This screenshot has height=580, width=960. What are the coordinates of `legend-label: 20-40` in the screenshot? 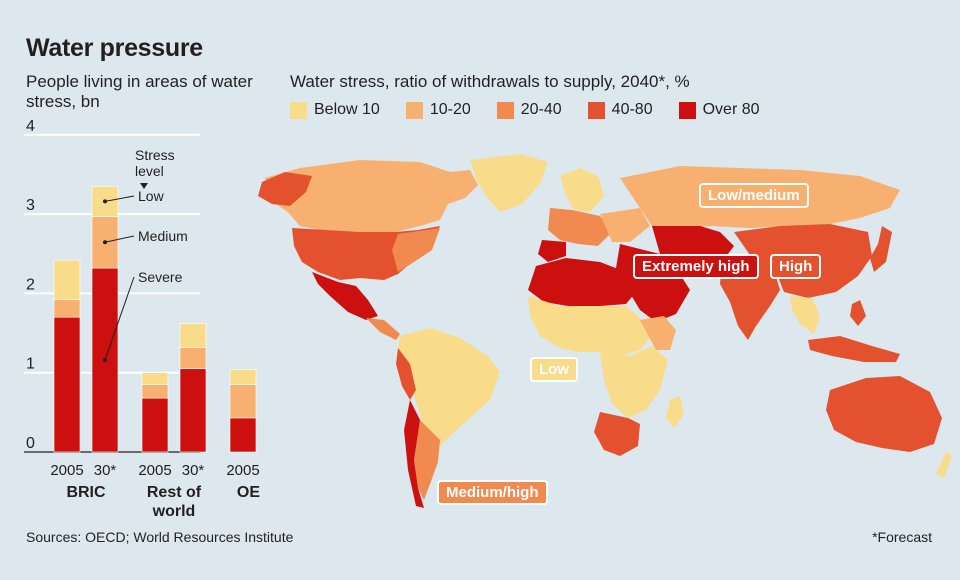 It's located at (541, 109).